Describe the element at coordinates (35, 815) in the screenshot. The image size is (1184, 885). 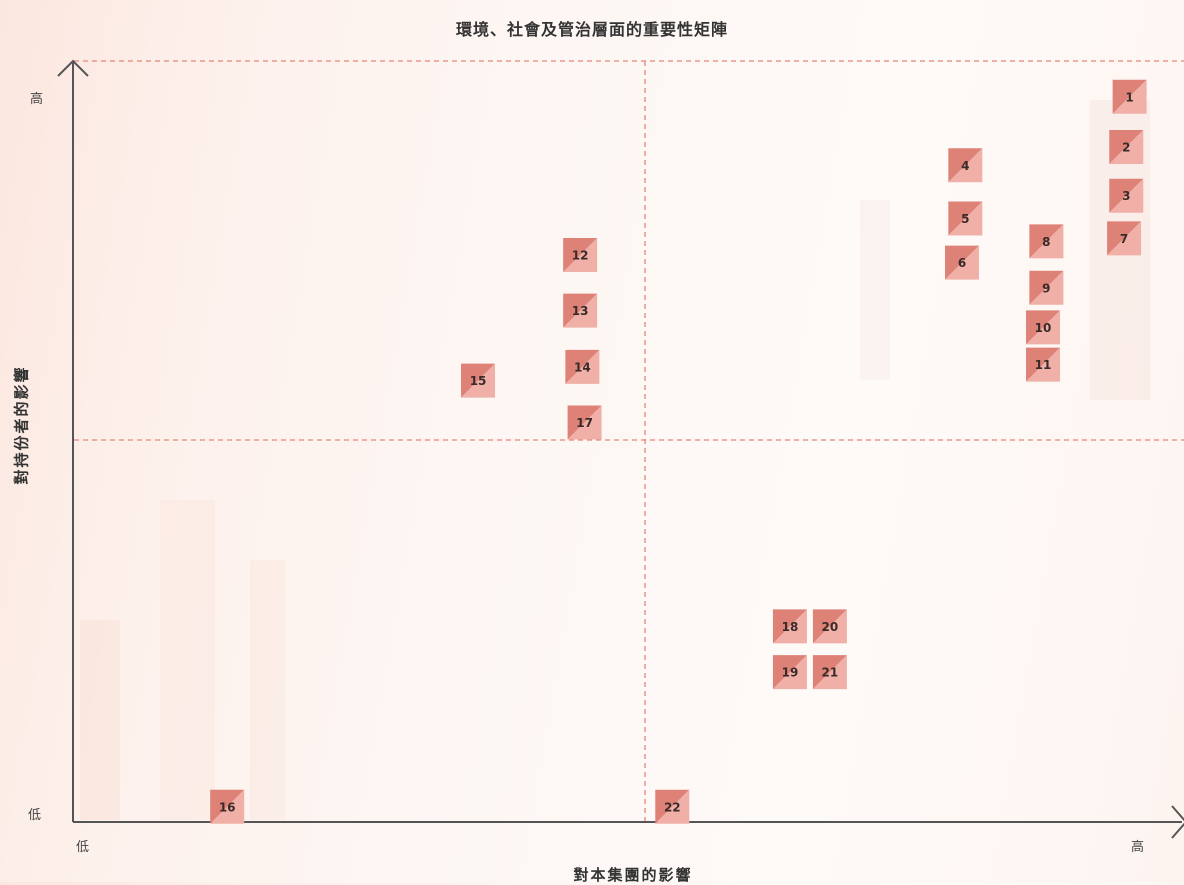
I see `y-tick-low: 低` at that location.